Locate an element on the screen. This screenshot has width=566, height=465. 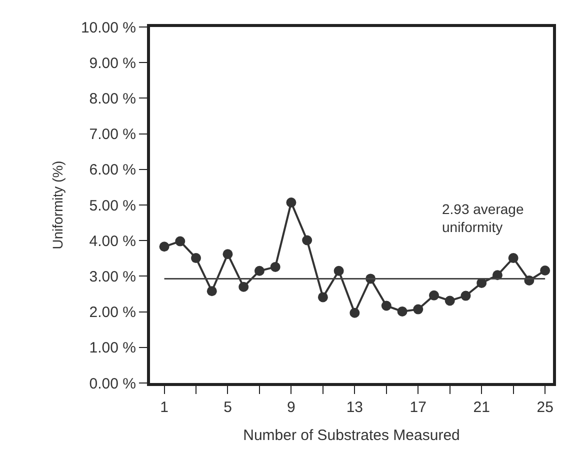
x-axis-title: Number of Substrates Measured is located at coordinates (351, 435).